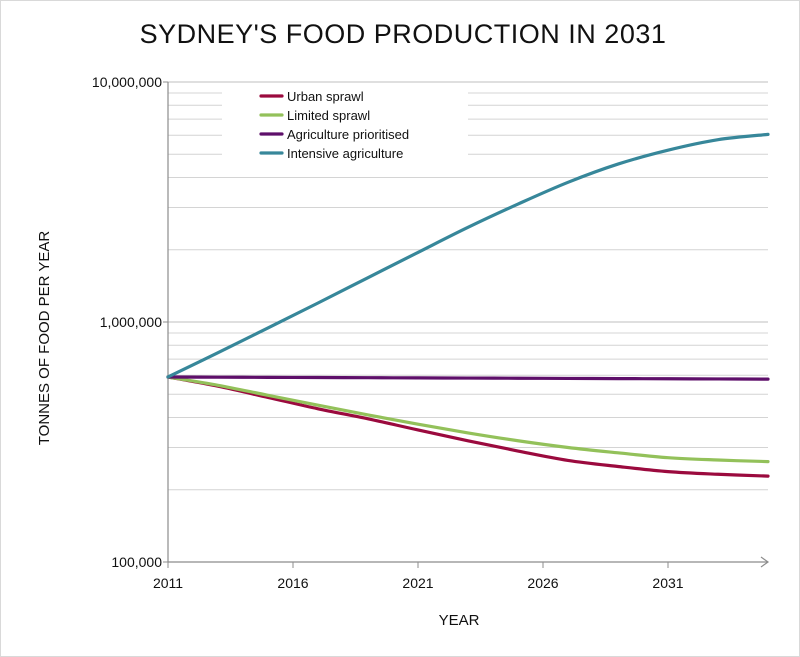  I want to click on series-line-agriculture-prioritised, so click(468, 378).